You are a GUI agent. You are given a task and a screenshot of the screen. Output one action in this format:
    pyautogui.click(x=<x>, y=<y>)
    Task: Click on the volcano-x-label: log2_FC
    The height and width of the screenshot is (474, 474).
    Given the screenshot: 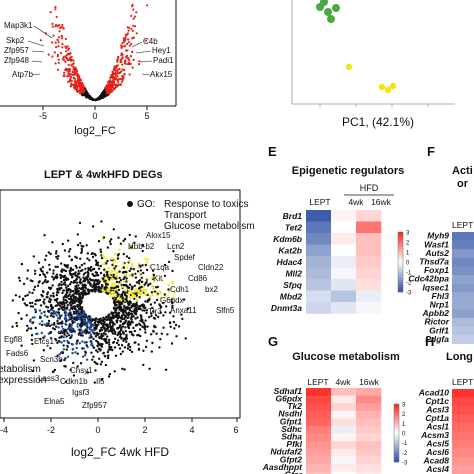 What is the action you would take?
    pyautogui.click(x=95, y=131)
    